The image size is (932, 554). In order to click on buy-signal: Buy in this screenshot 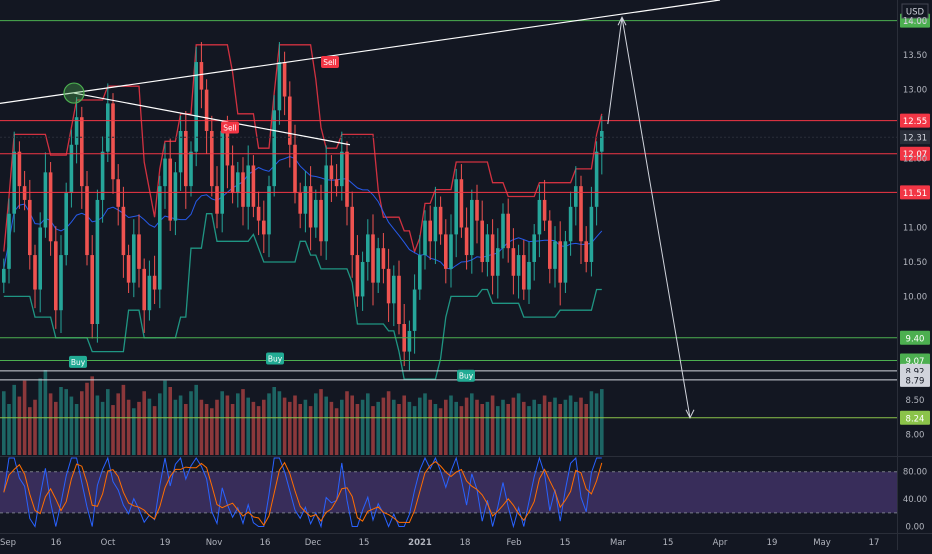, I will do `click(78, 361)`.